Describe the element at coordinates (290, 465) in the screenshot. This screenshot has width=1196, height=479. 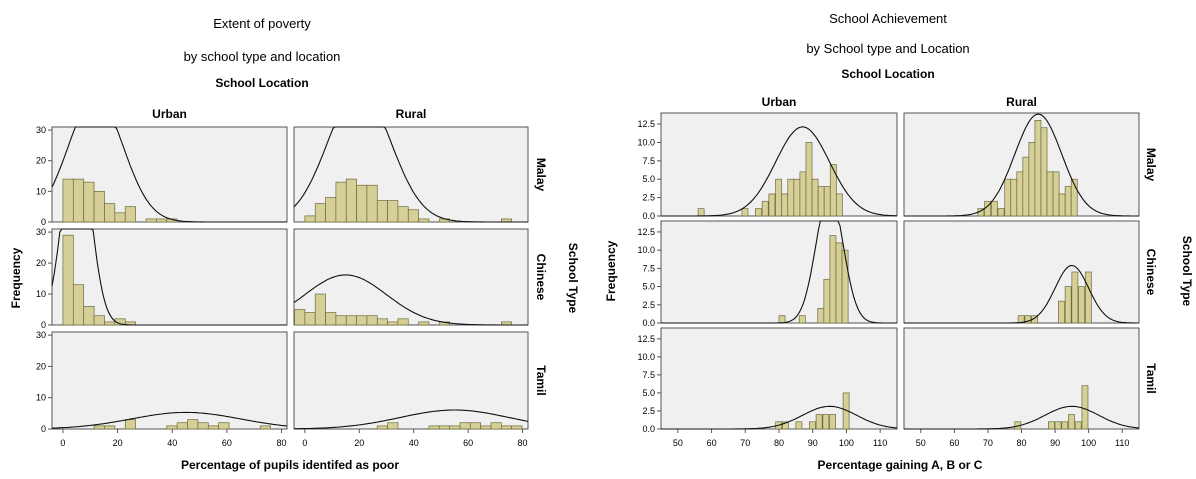
I see `chart1-x-axis-label: Percentage of pupils identifed as poor` at that location.